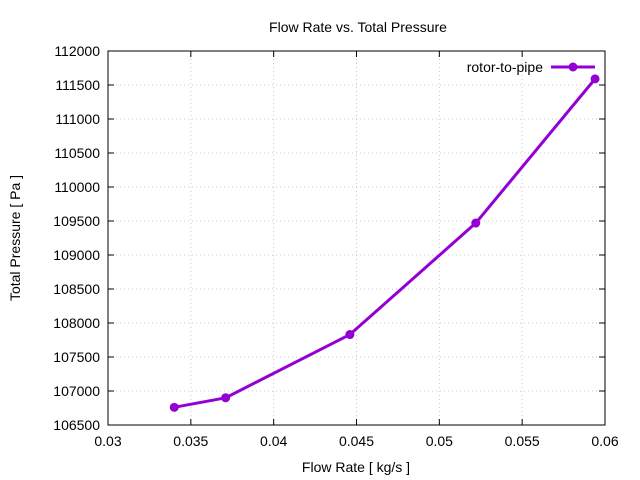 This screenshot has width=640, height=480. What do you see at coordinates (439, 441) in the screenshot?
I see `x-tick-label: 0.05` at bounding box center [439, 441].